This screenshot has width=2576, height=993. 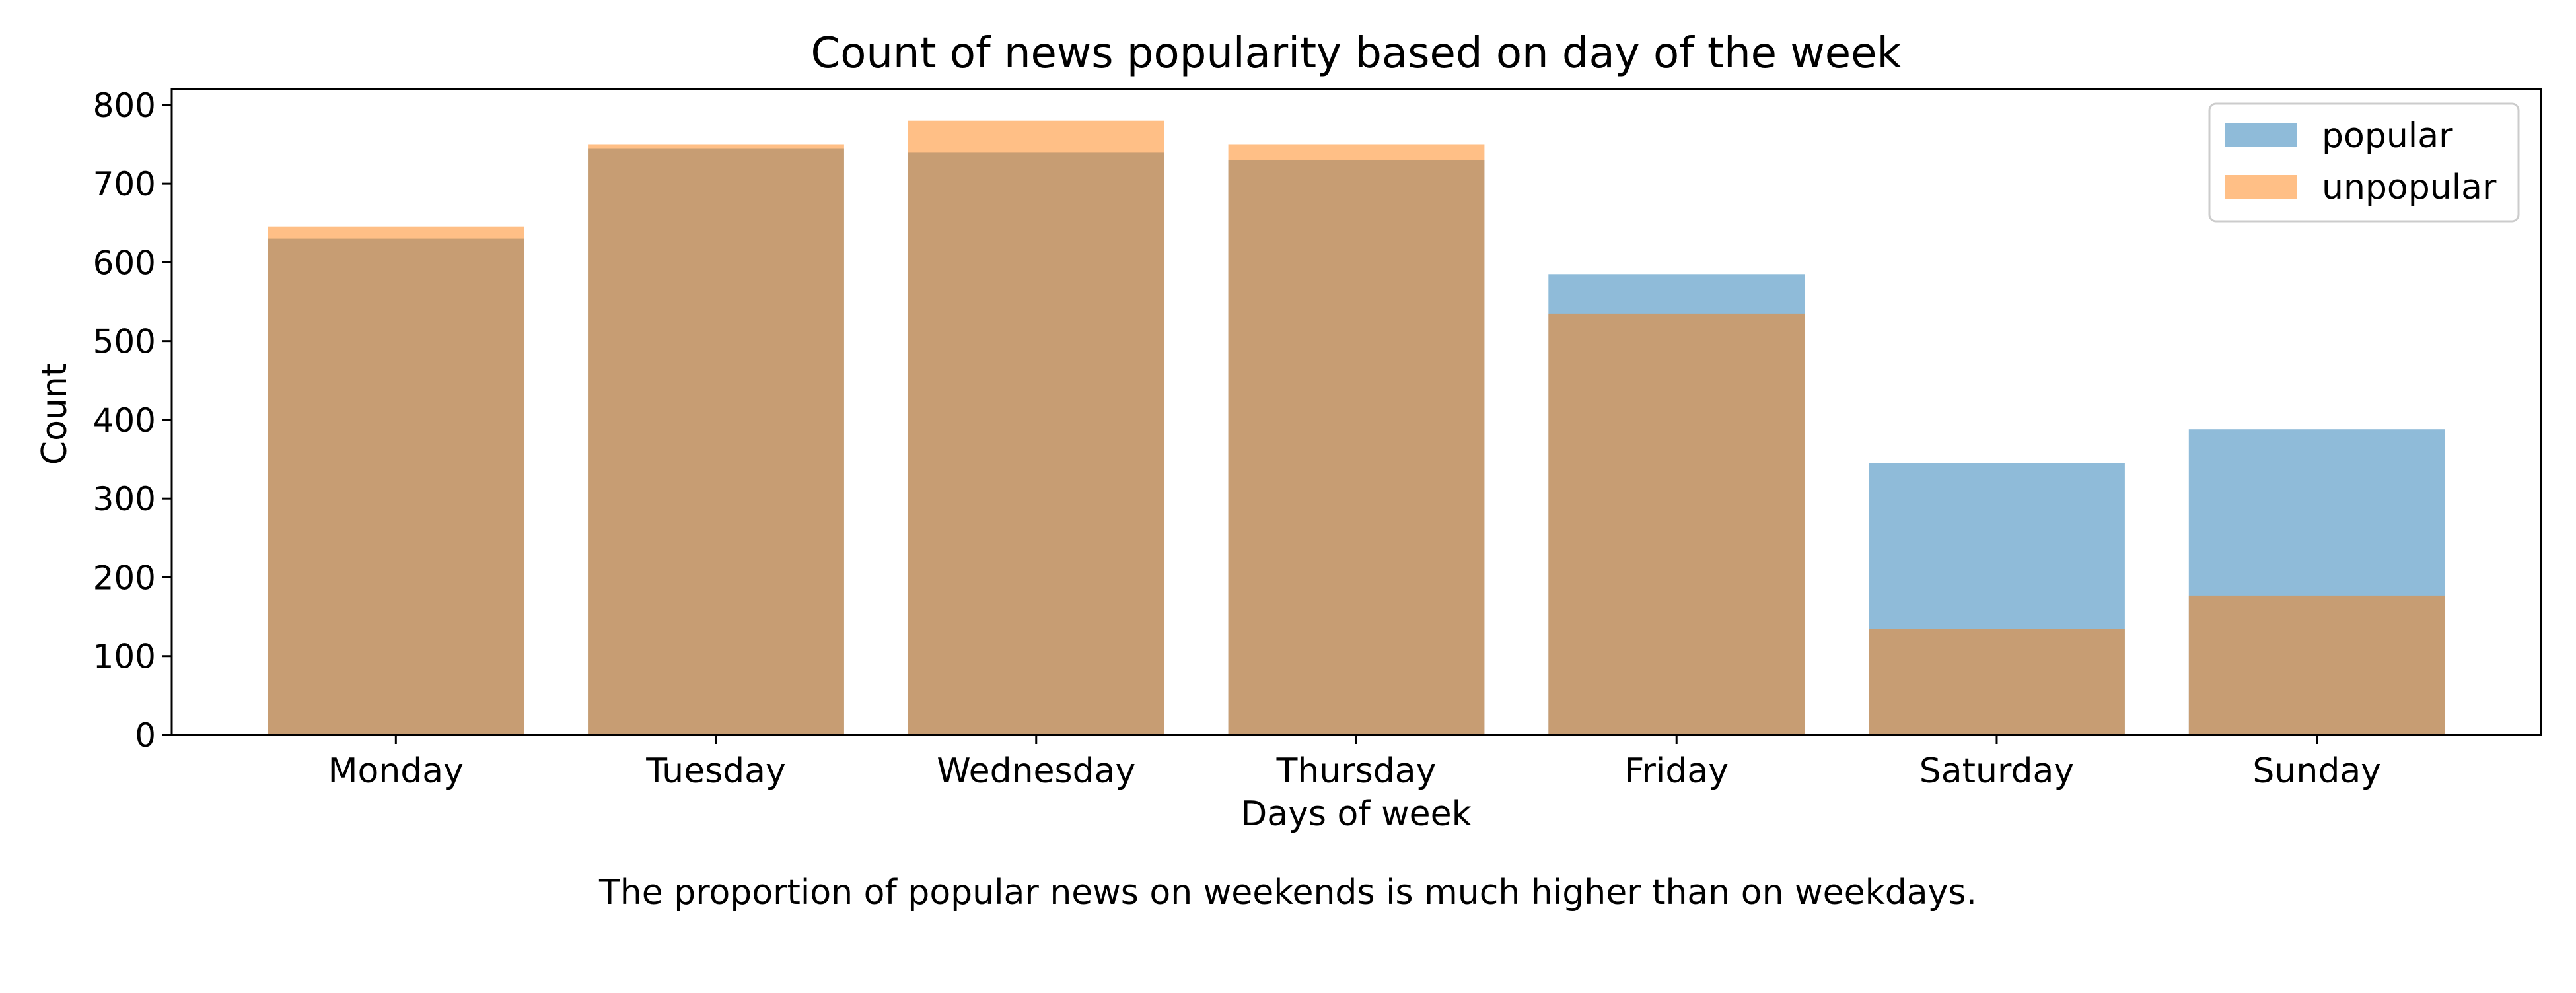 What do you see at coordinates (125, 342) in the screenshot?
I see `y-tick-label: 500` at bounding box center [125, 342].